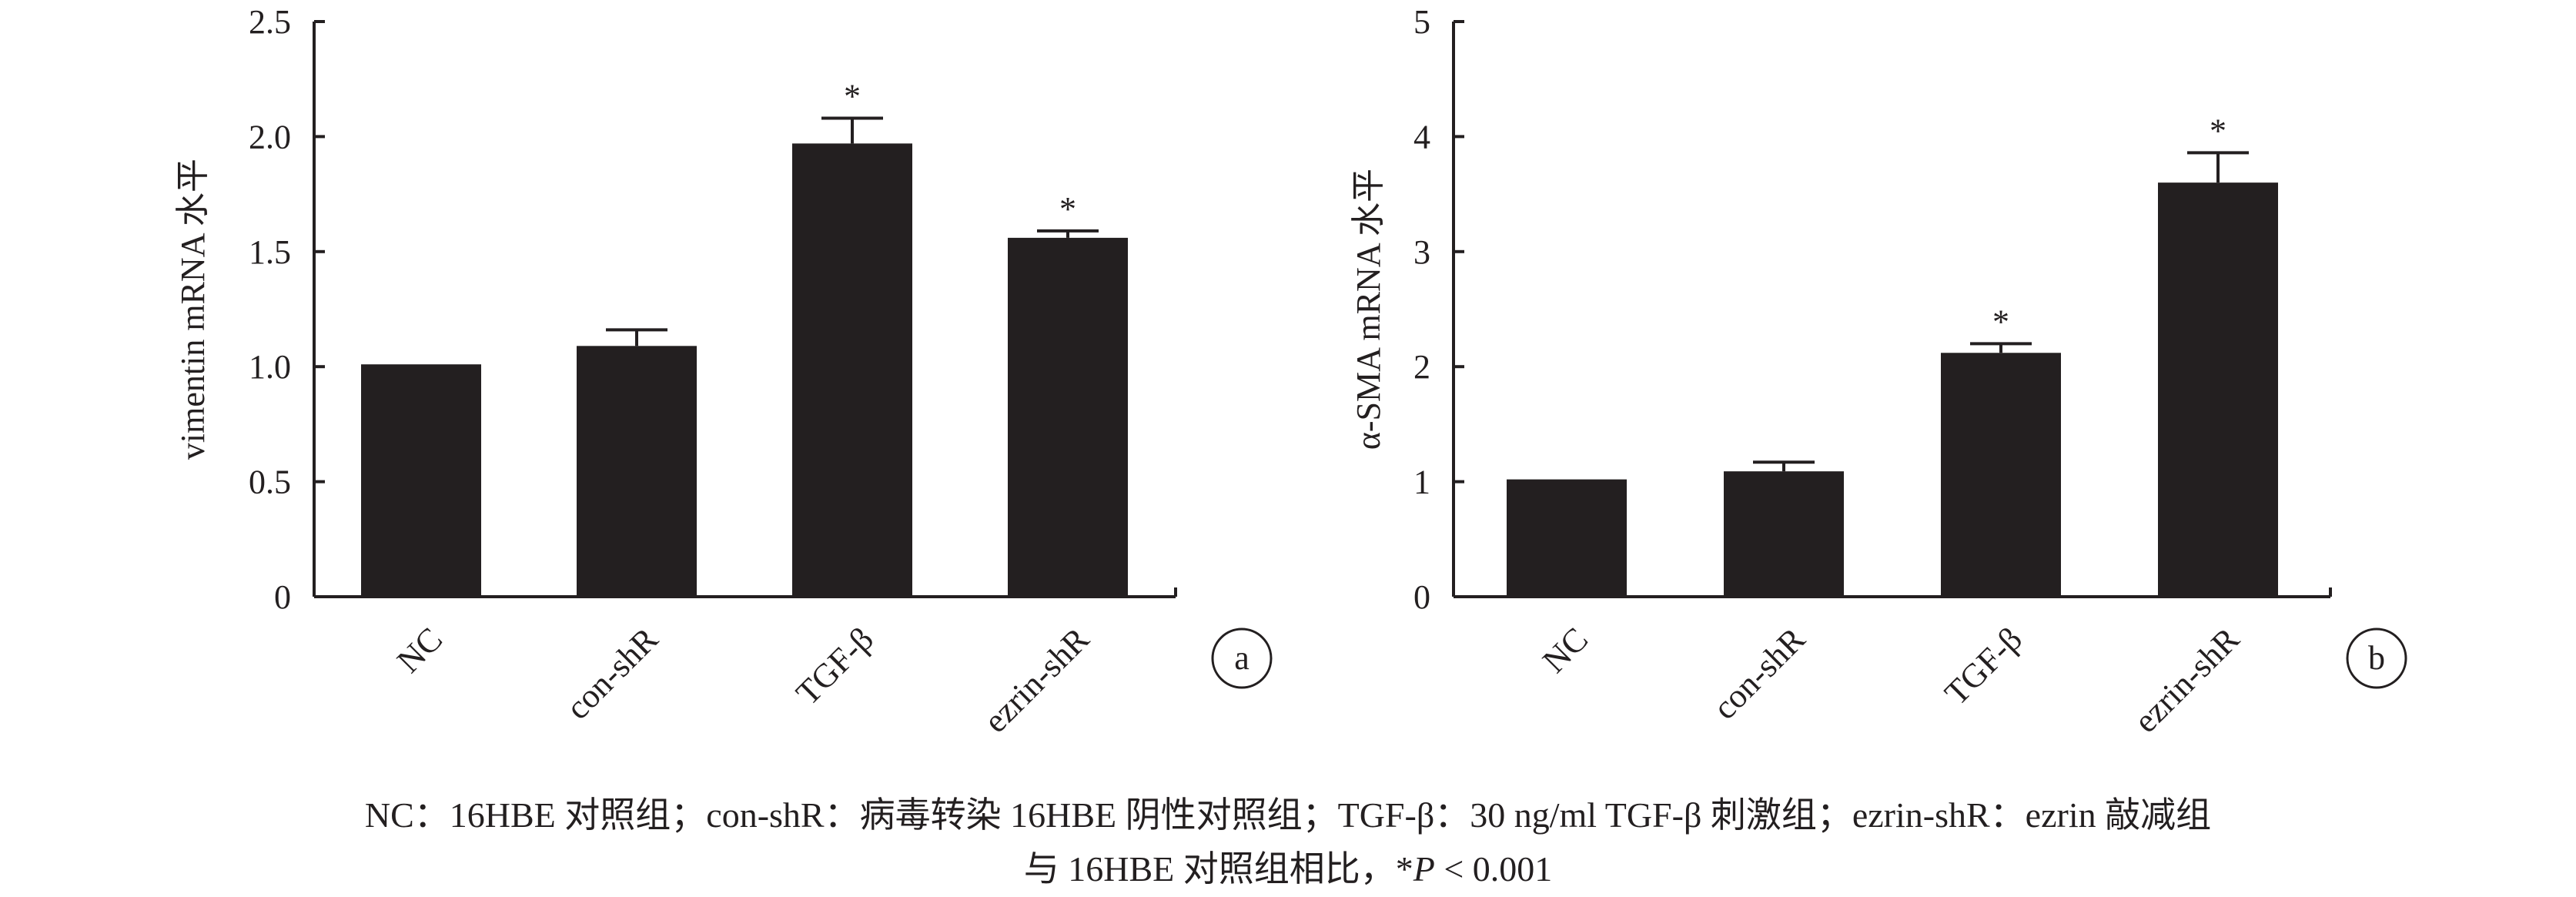 Image resolution: width=2576 pixels, height=897 pixels. What do you see at coordinates (1369, 309) in the screenshot?
I see `y-axis-label: α-SMA mRNA 水平` at bounding box center [1369, 309].